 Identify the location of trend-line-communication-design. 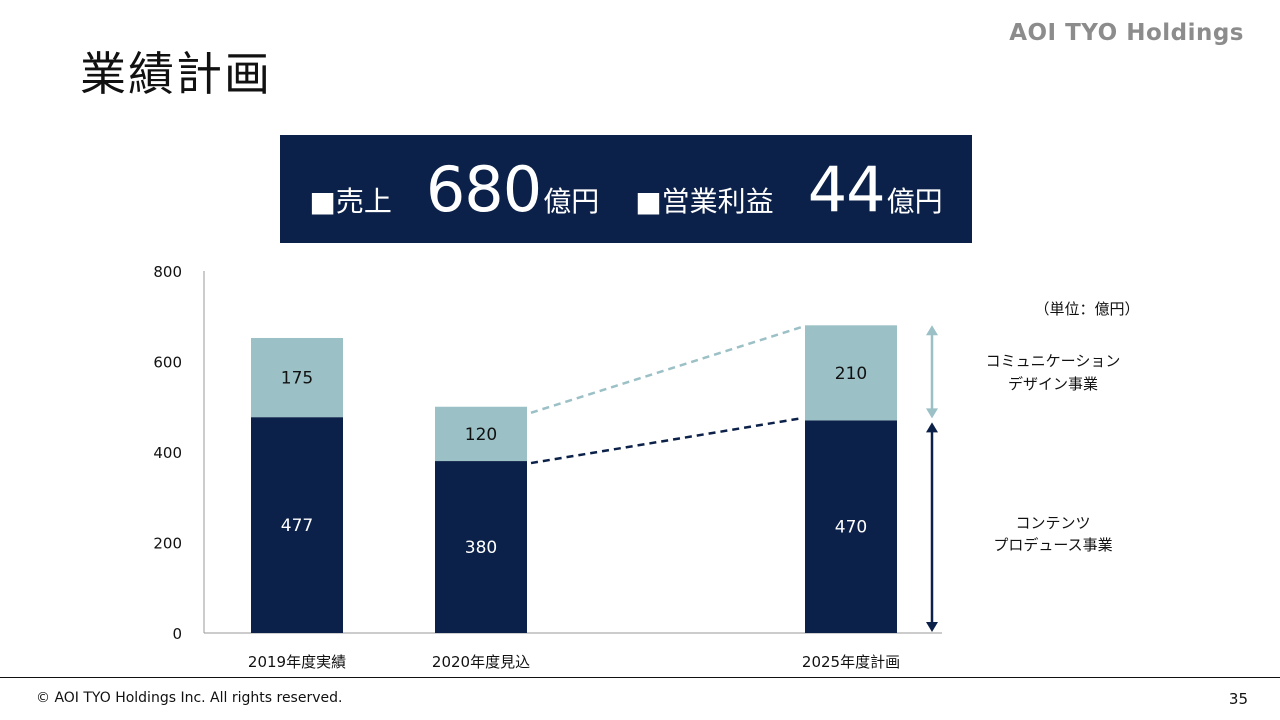
(666, 370).